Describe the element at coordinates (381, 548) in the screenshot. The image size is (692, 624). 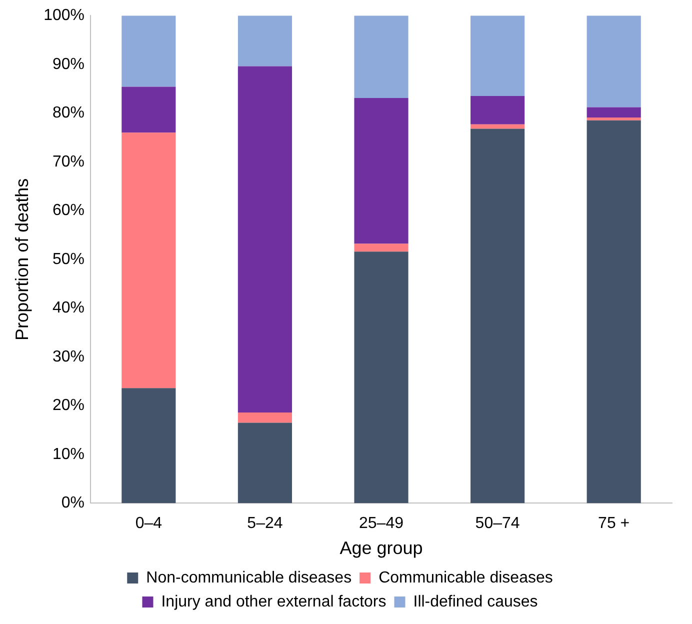
I see `x-axis-title: Age group` at that location.